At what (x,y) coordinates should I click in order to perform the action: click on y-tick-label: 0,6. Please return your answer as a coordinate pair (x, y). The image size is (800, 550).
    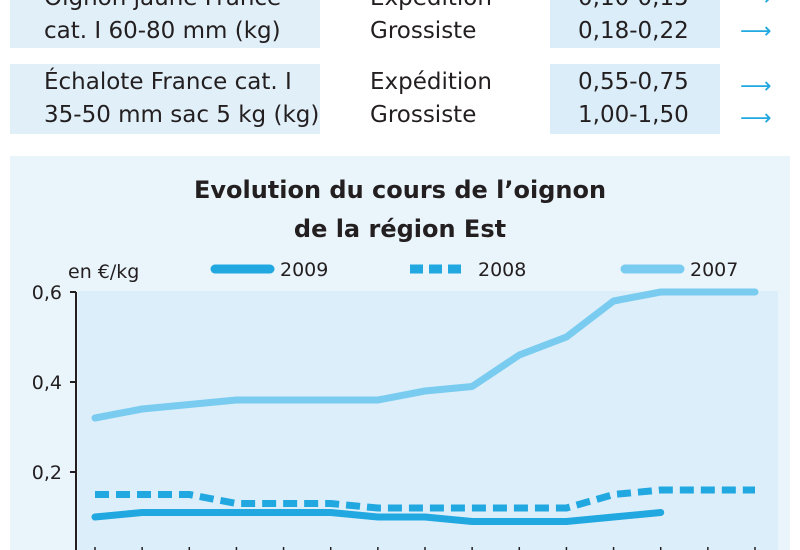
    Looking at the image, I should click on (47, 293).